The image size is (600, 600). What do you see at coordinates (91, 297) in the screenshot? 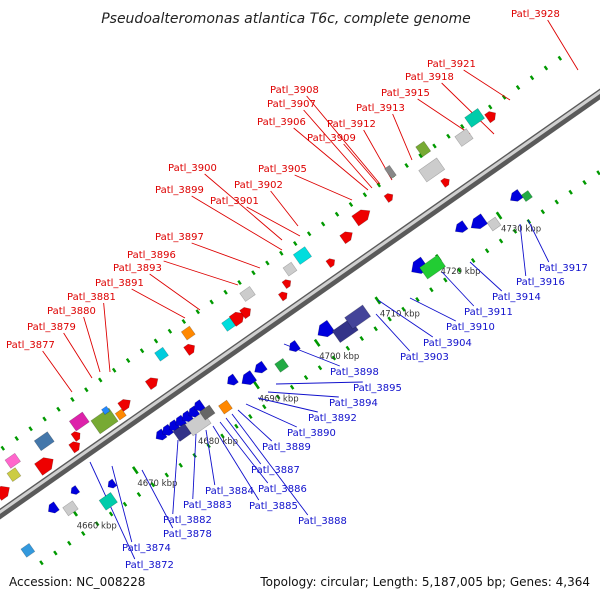
I see `forward-gene-label: Patl_3881` at bounding box center [91, 297].